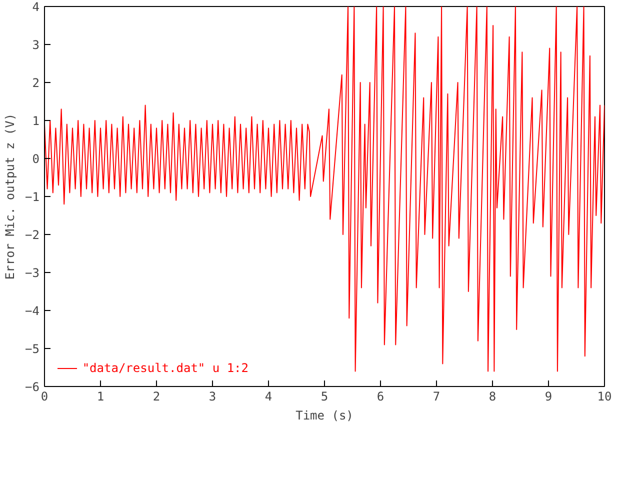 The width and height of the screenshot is (640, 480). I want to click on x-tick-label: 7, so click(436, 397).